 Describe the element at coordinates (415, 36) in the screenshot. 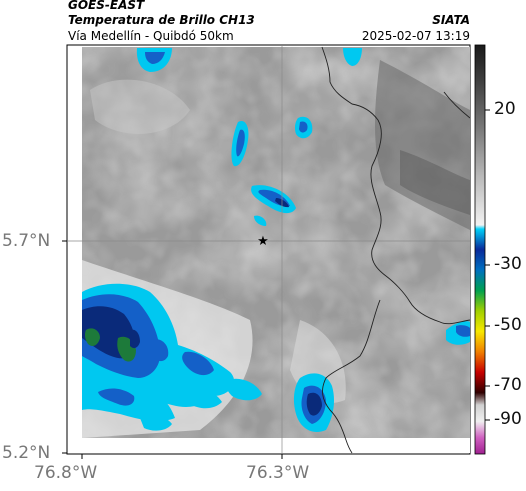

I see `datetime-label: 2025-02-07 13:19` at that location.